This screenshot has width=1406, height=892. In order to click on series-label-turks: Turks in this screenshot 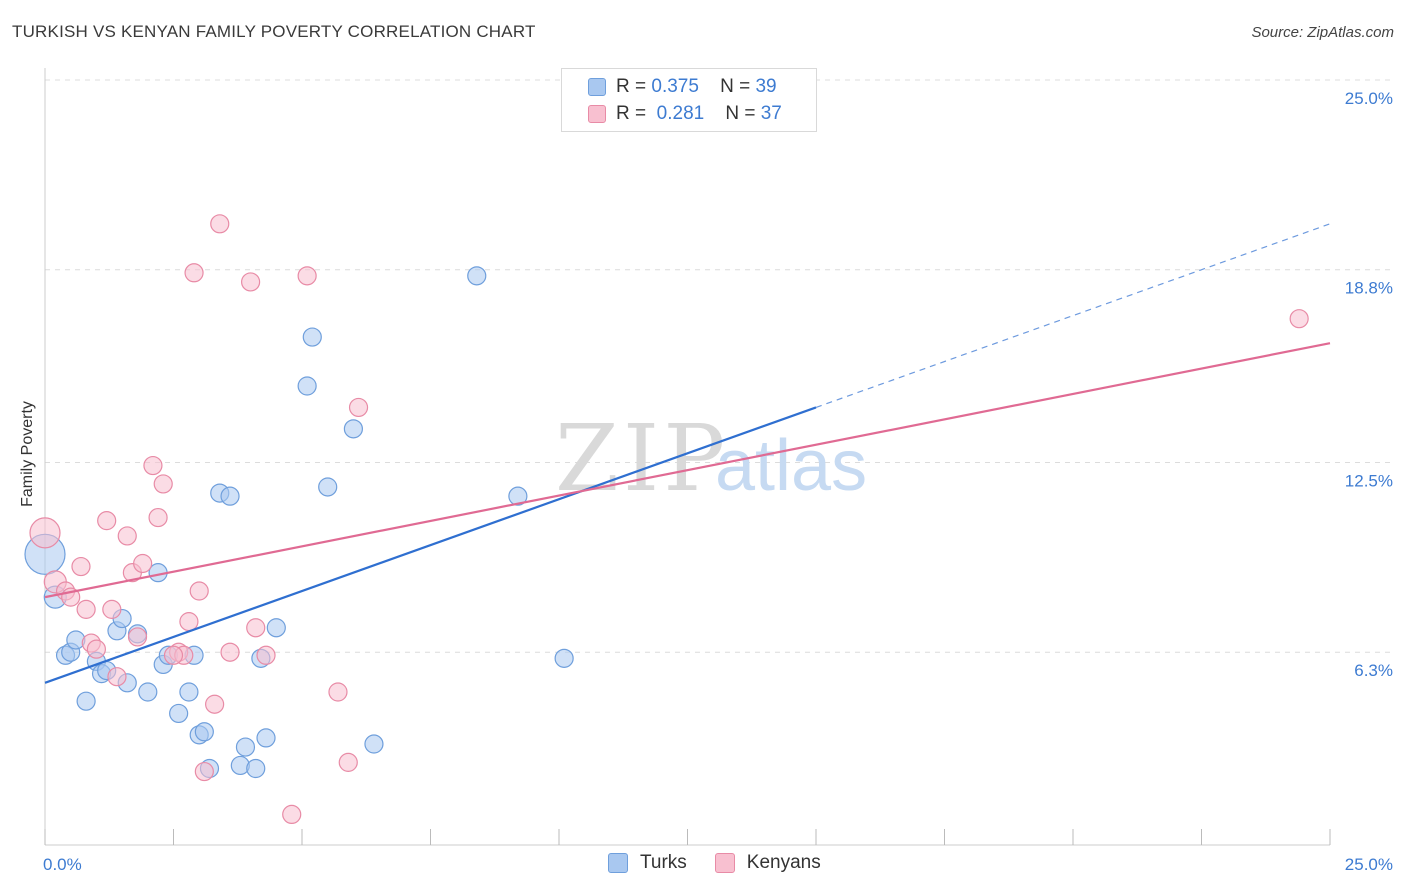, I will do `click(663, 862)`.